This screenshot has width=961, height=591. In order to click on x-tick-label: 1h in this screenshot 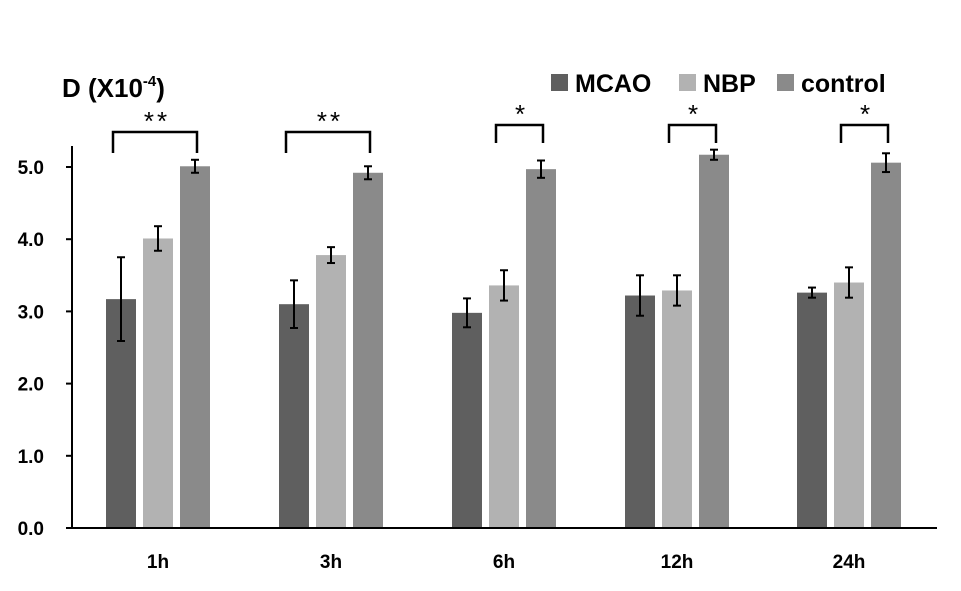, I will do `click(158, 562)`.